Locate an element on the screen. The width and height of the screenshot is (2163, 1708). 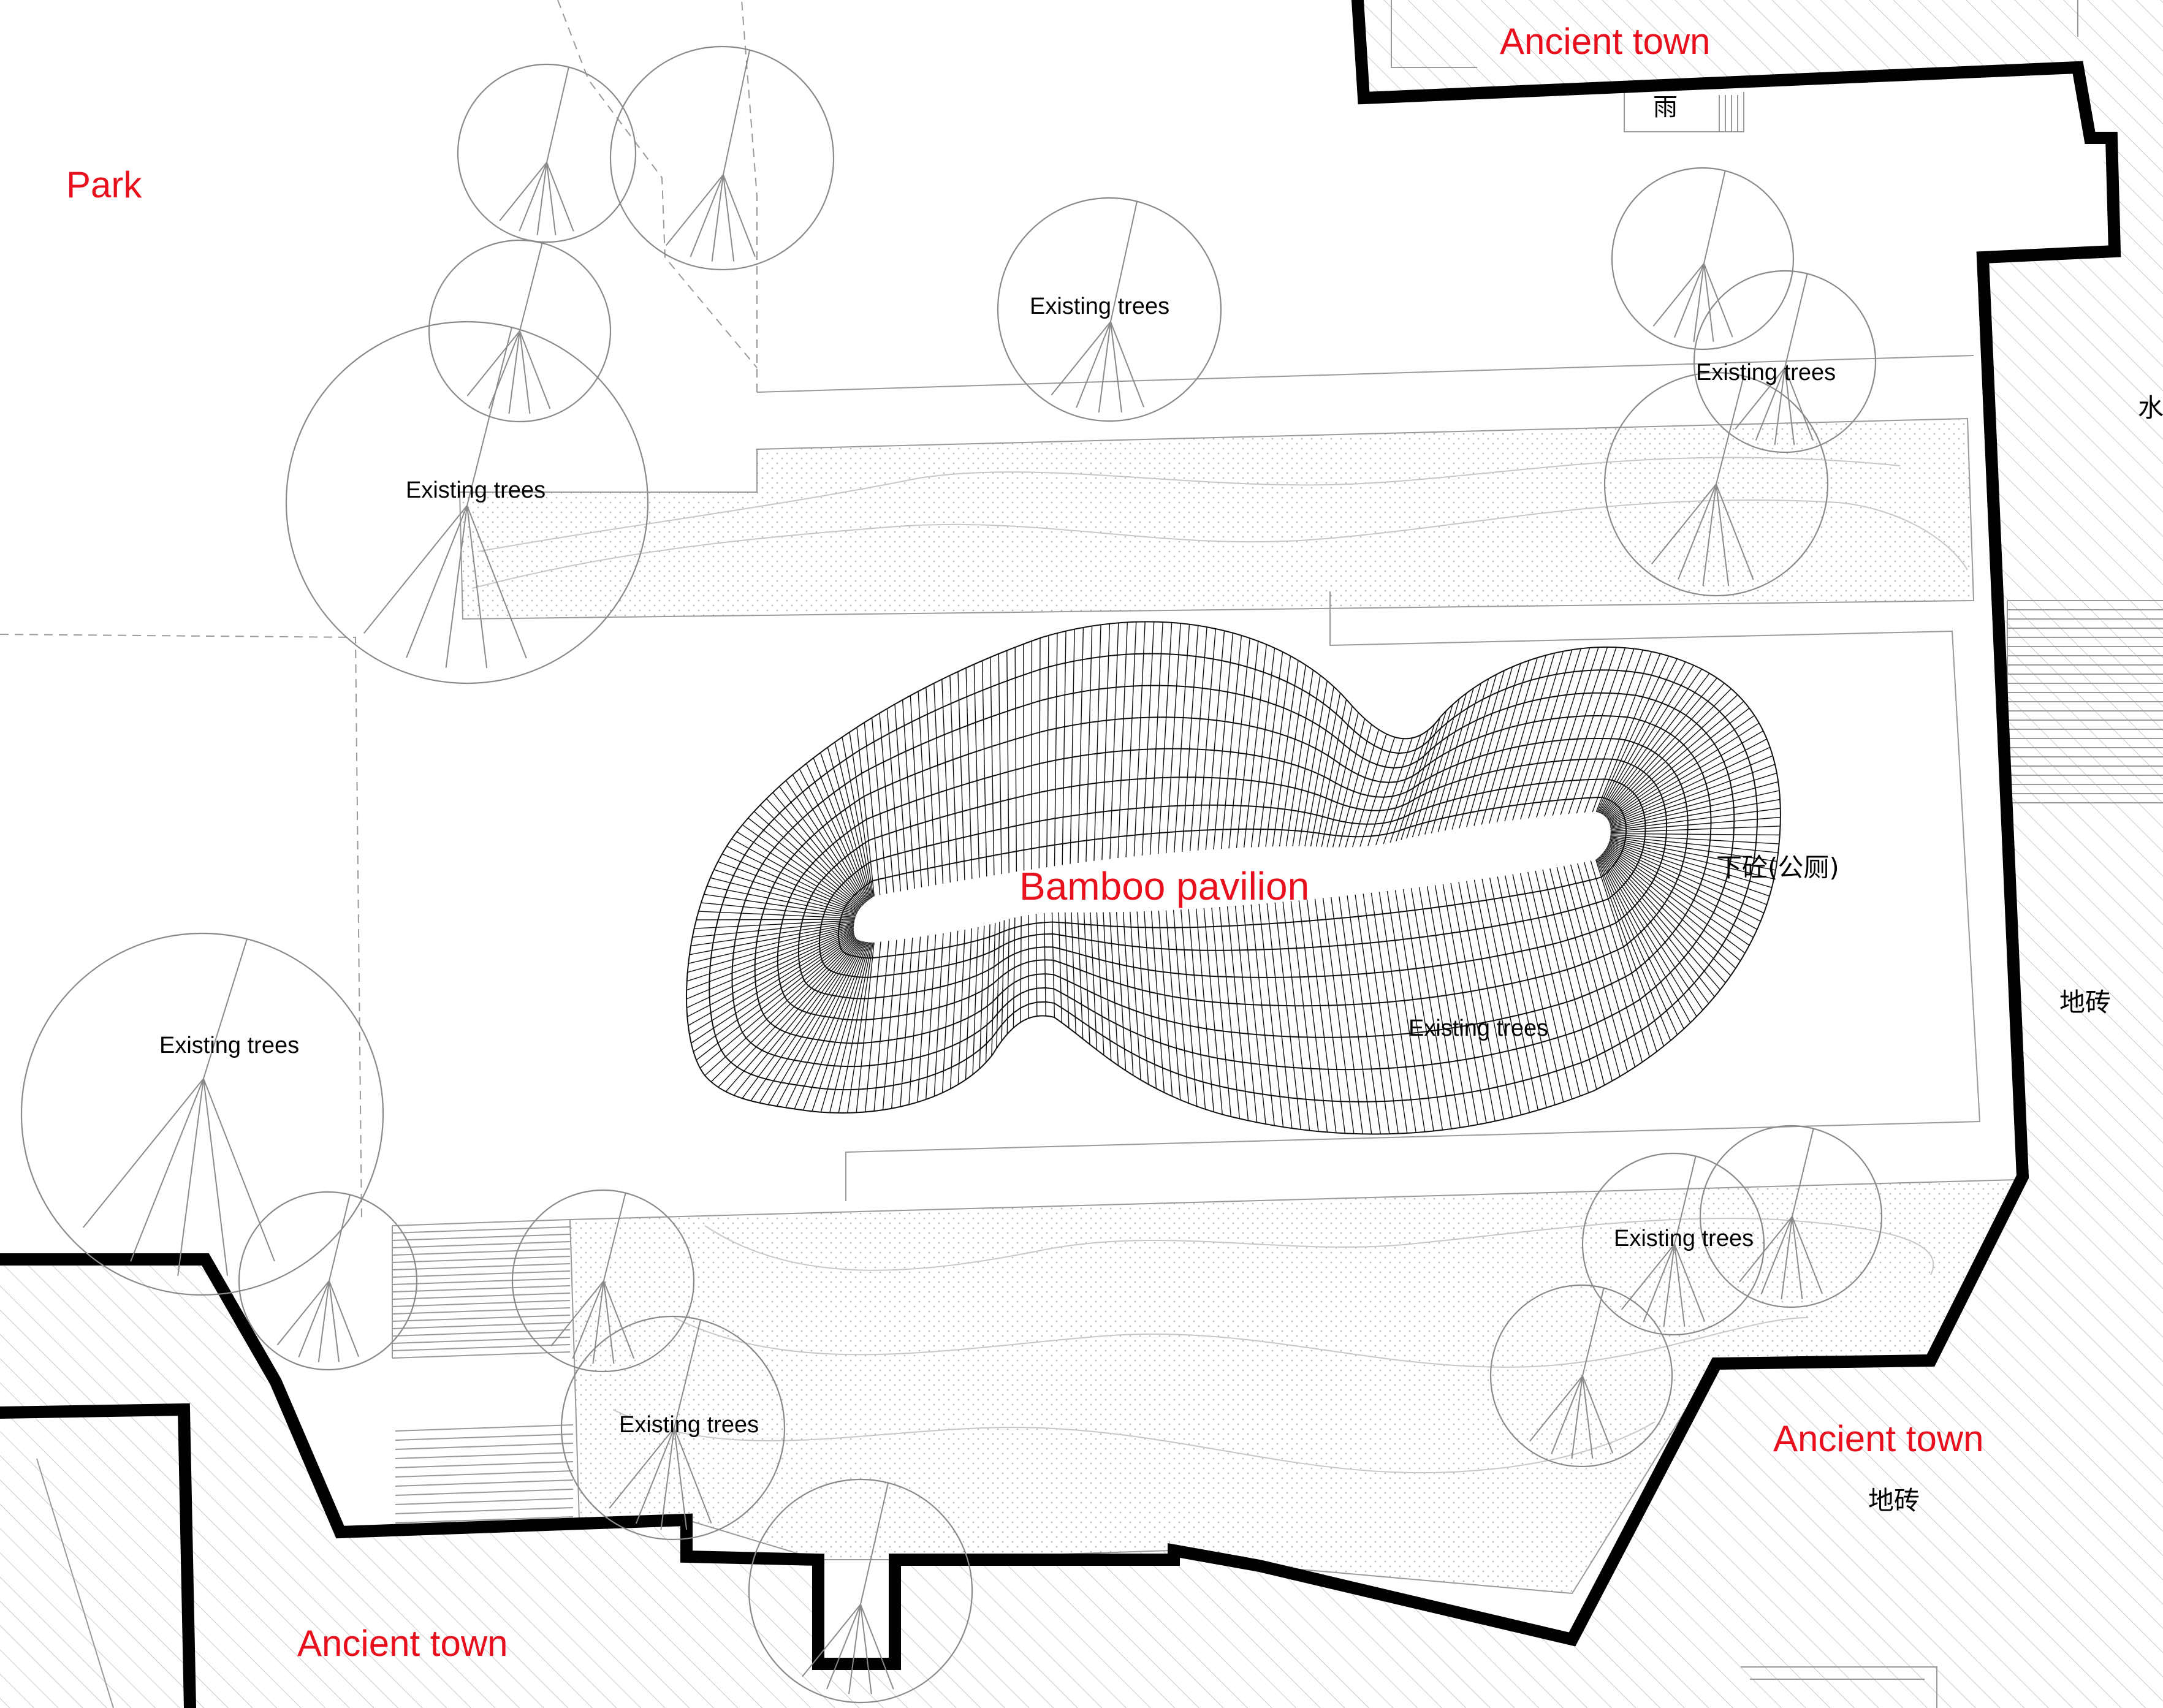
label-toilet-note: 下砼(公厕) is located at coordinates (1777, 867).